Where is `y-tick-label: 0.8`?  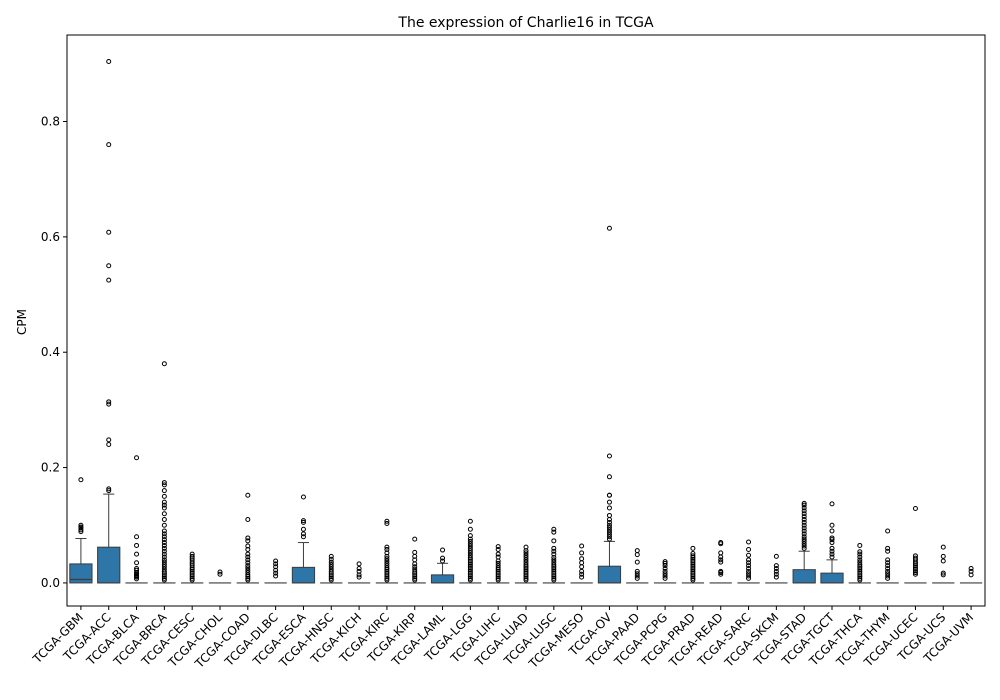
y-tick-label: 0.8 is located at coordinates (50, 122).